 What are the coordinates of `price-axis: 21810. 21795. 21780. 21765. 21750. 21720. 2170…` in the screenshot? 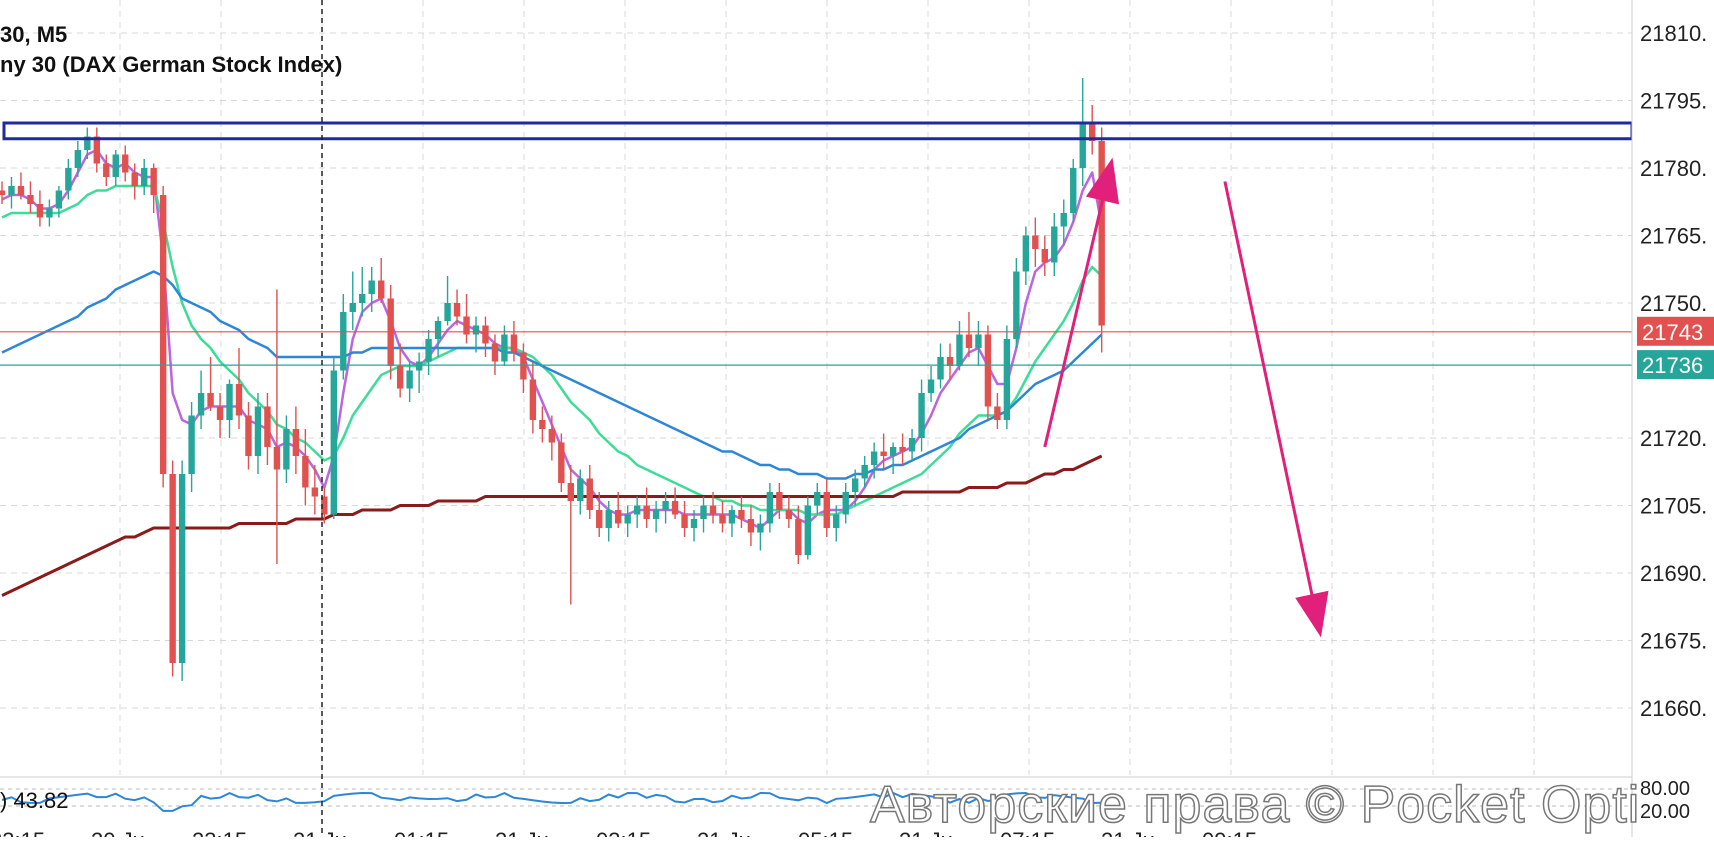 It's located at (1672, 418).